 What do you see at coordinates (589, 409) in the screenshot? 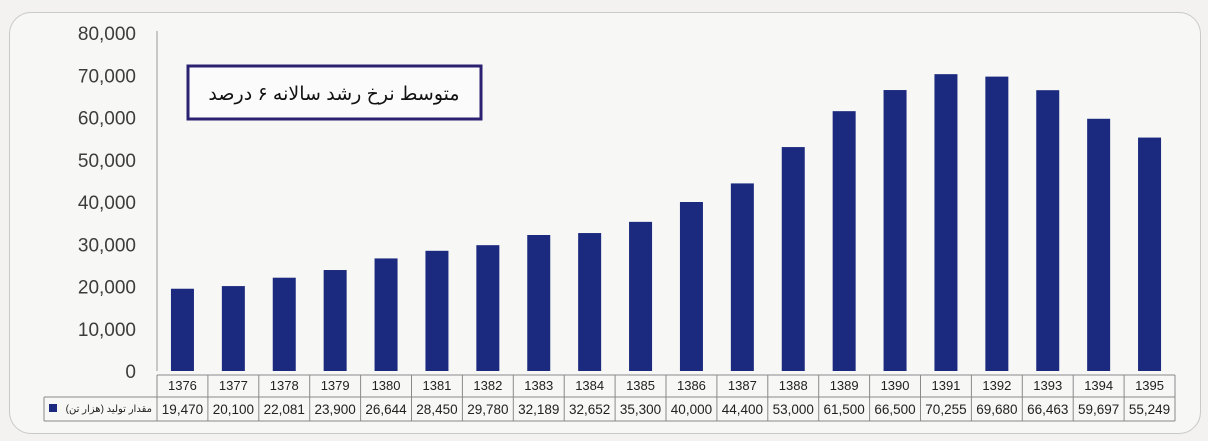
I see `value-label: 32,652` at bounding box center [589, 409].